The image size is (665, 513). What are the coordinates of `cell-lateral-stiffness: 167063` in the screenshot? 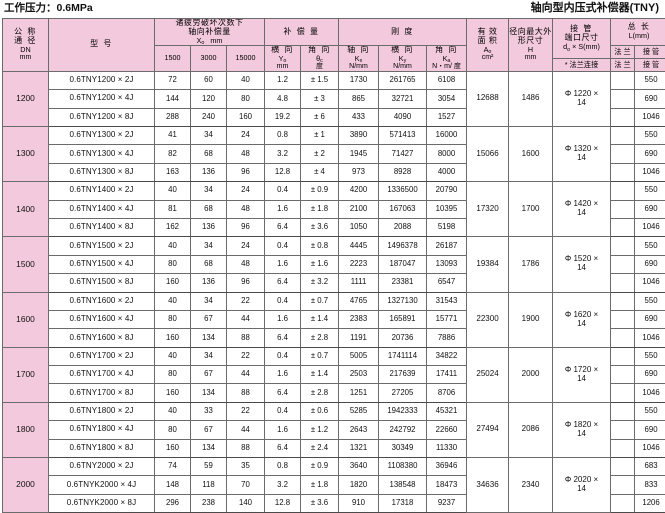 It's located at (403, 209).